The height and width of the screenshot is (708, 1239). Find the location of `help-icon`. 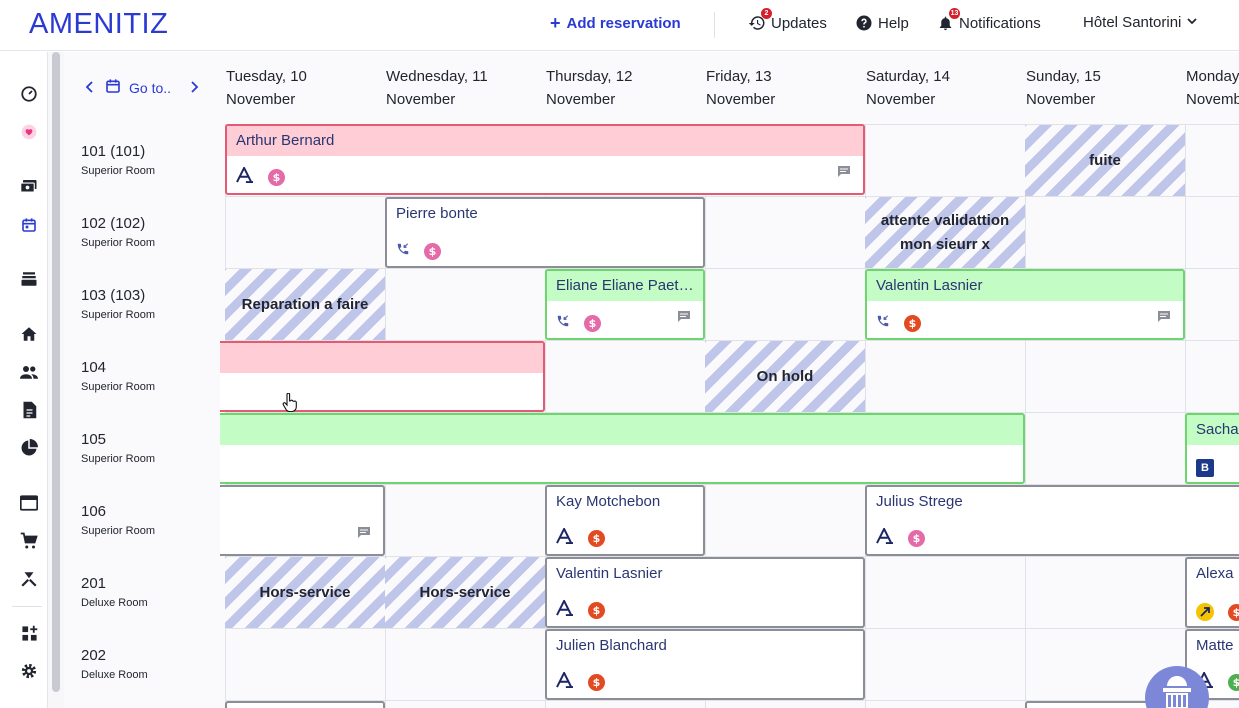

help-icon is located at coordinates (864, 23).